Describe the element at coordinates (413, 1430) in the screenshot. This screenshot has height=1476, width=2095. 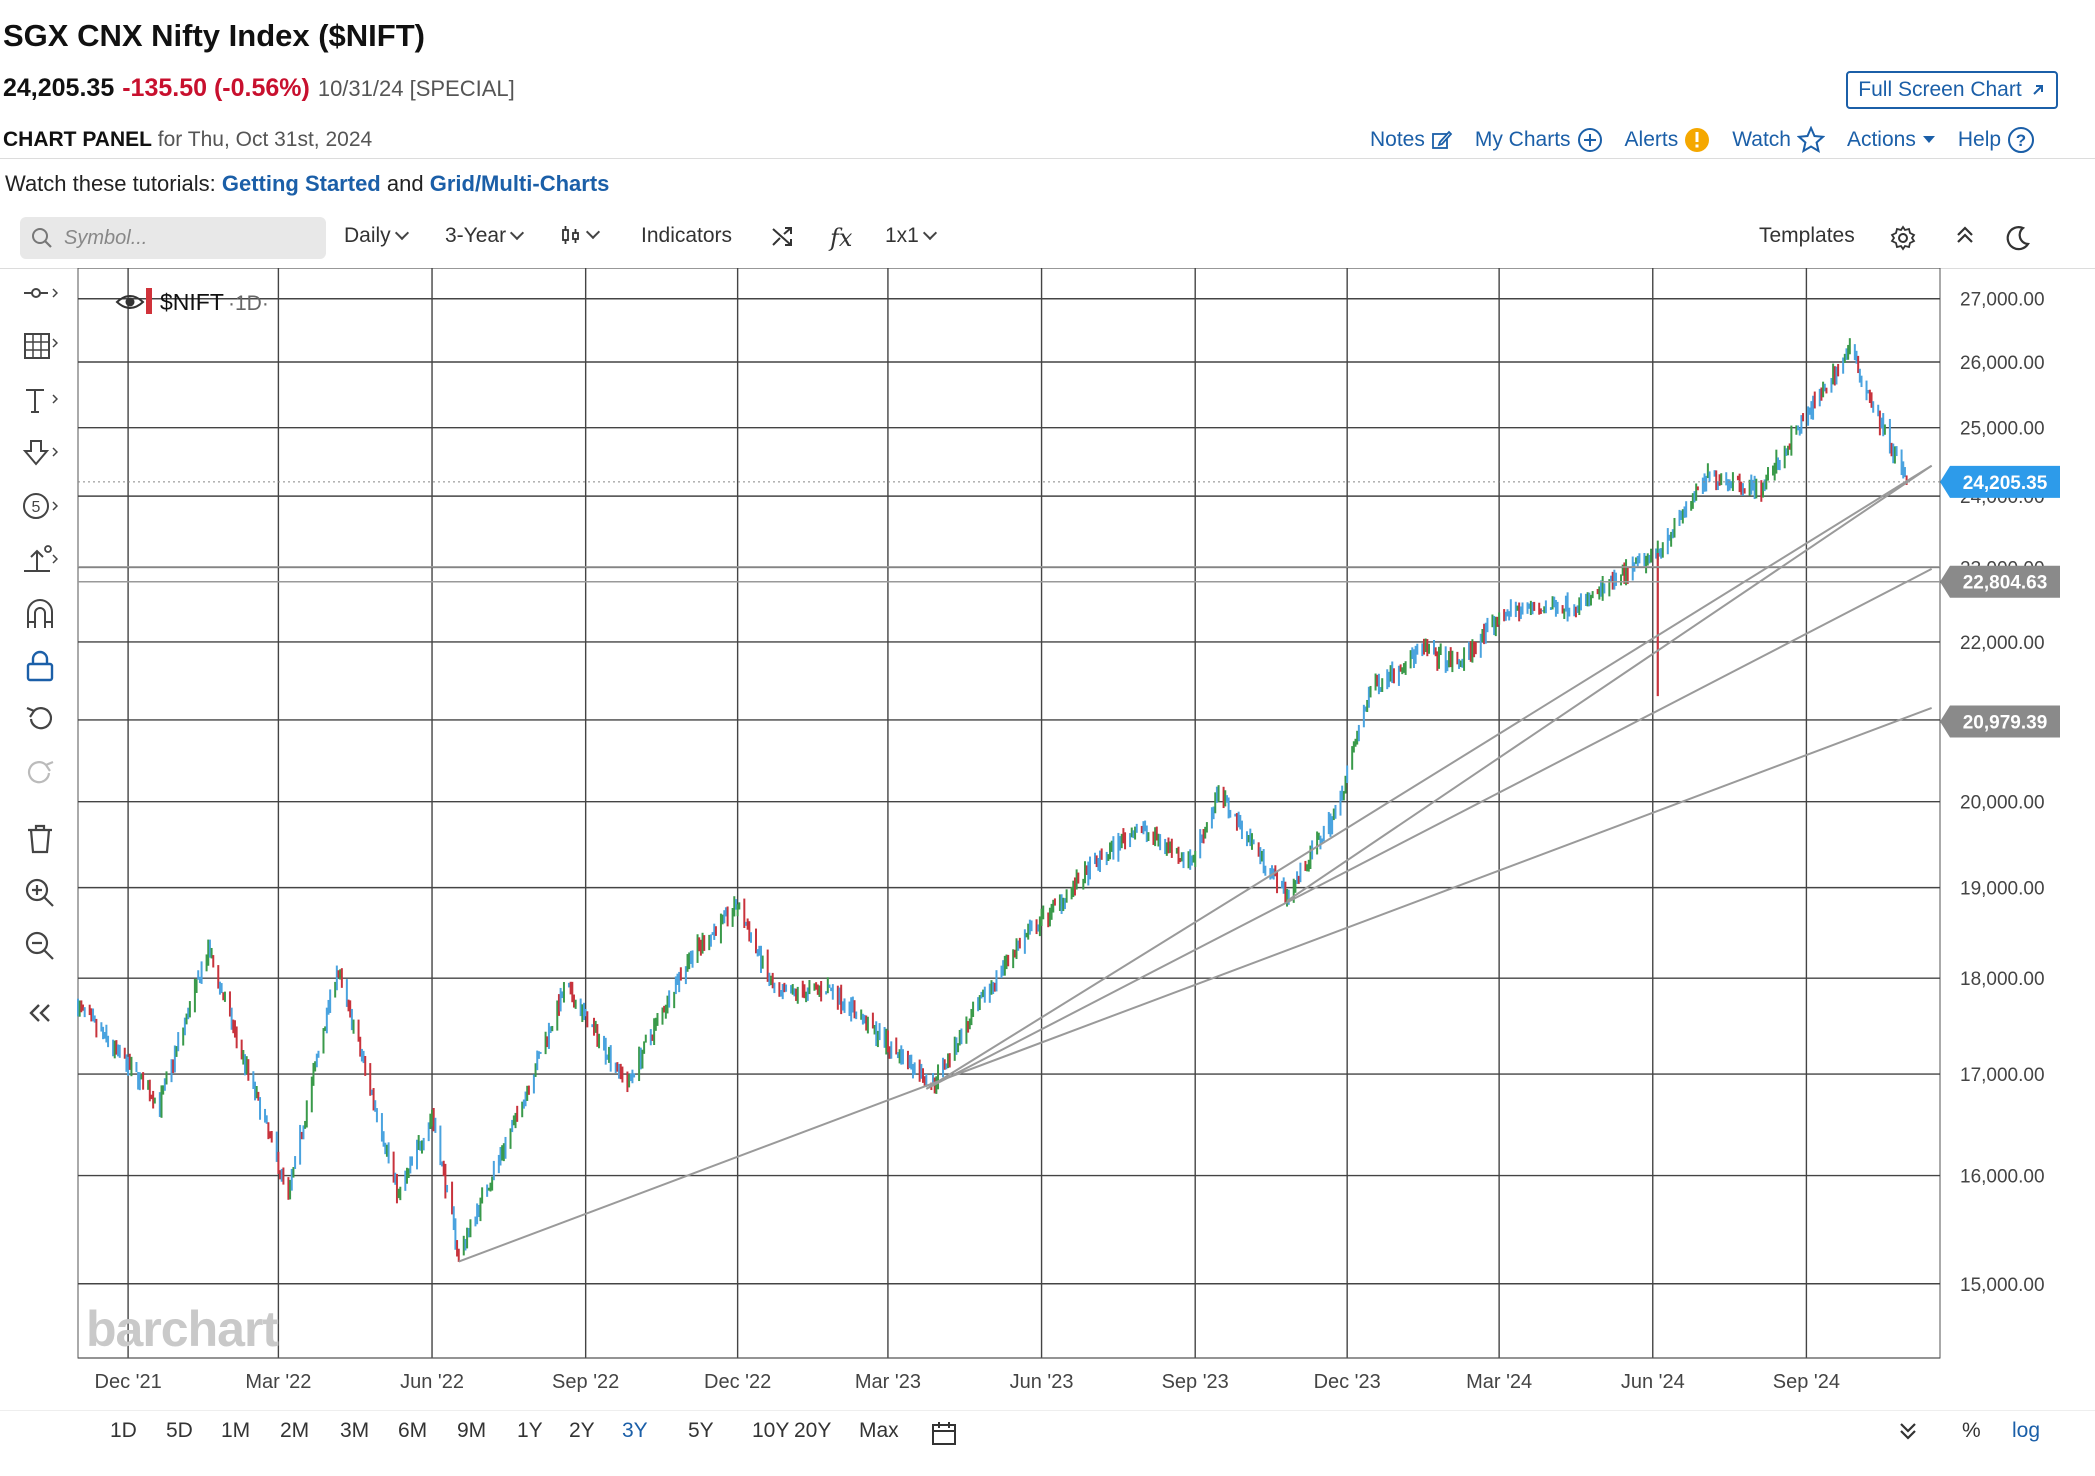
I see `range-button-6m: 6M` at that location.